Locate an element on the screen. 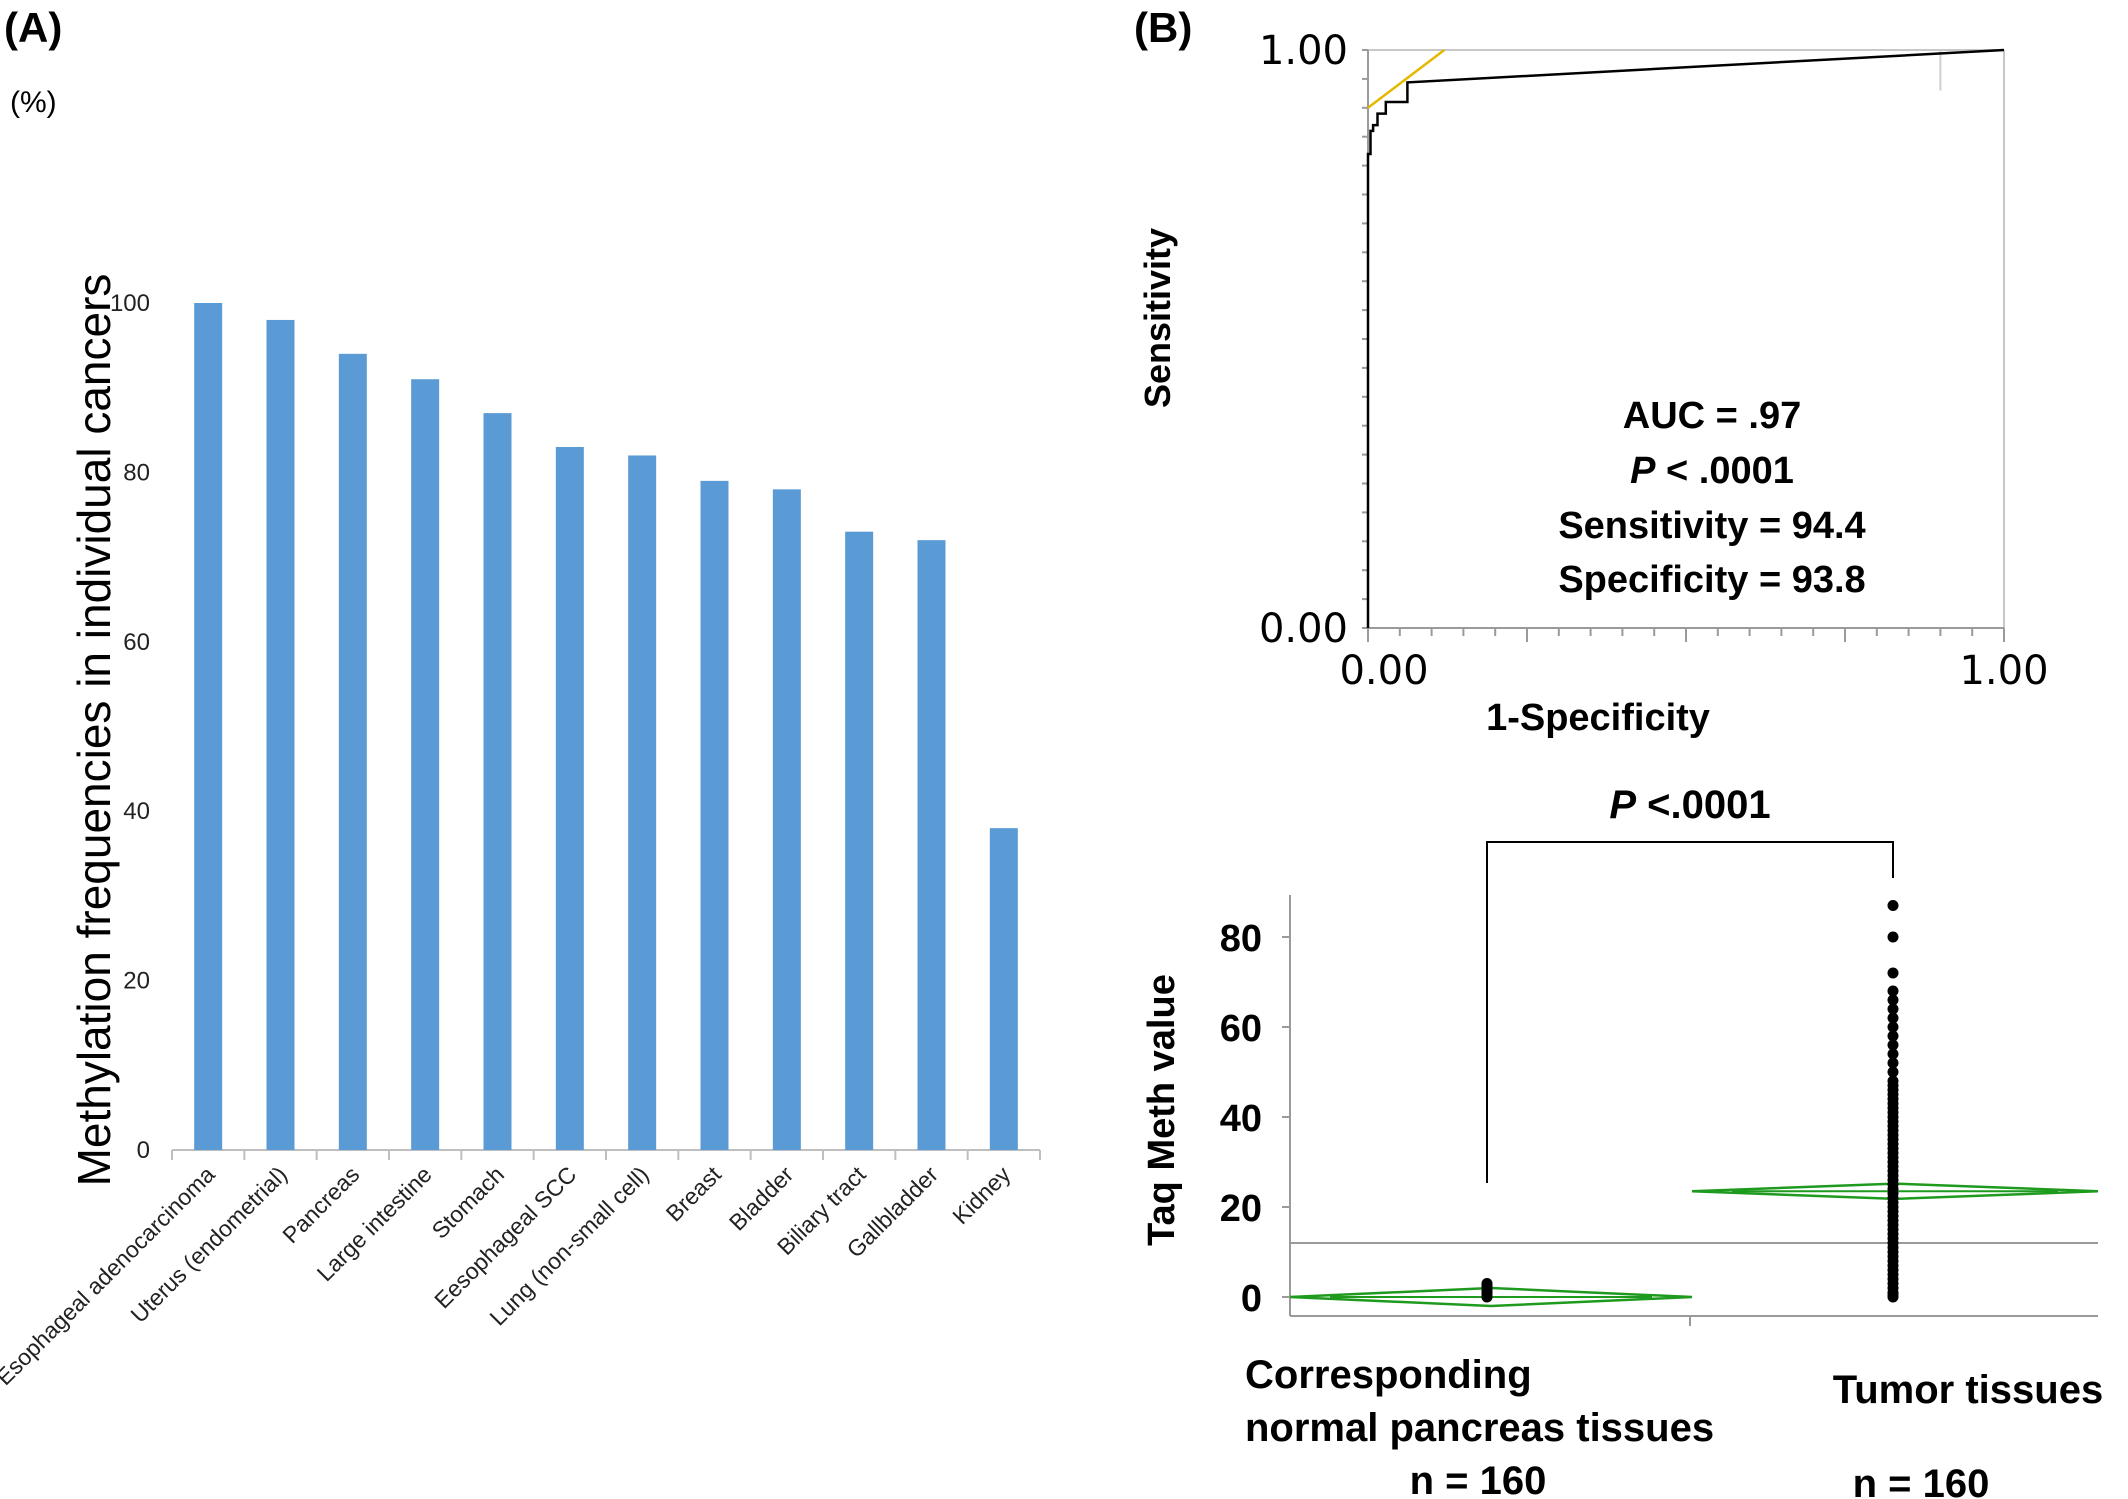 The image size is (2128, 1499). roc-x-axis-label: 1-Specificity is located at coordinates (1598, 718).